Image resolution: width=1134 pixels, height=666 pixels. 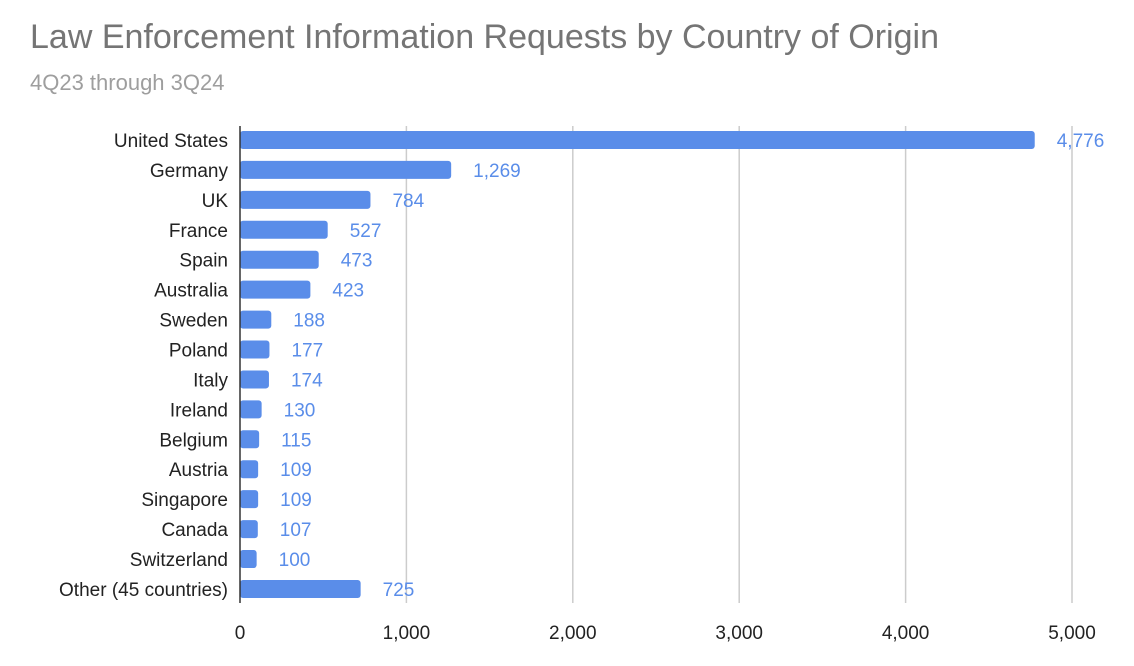 What do you see at coordinates (215, 201) in the screenshot?
I see `category-label: UK` at bounding box center [215, 201].